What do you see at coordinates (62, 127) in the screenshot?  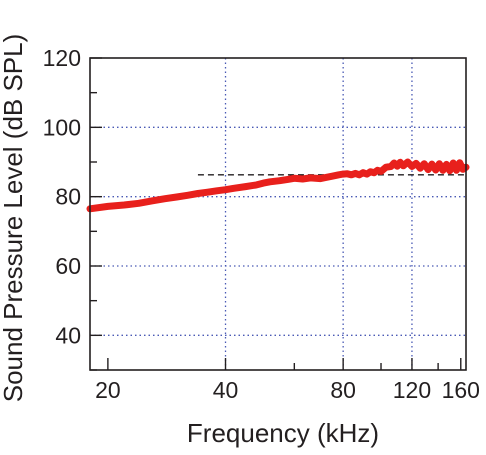 I see `y-tick-label-100: 100` at bounding box center [62, 127].